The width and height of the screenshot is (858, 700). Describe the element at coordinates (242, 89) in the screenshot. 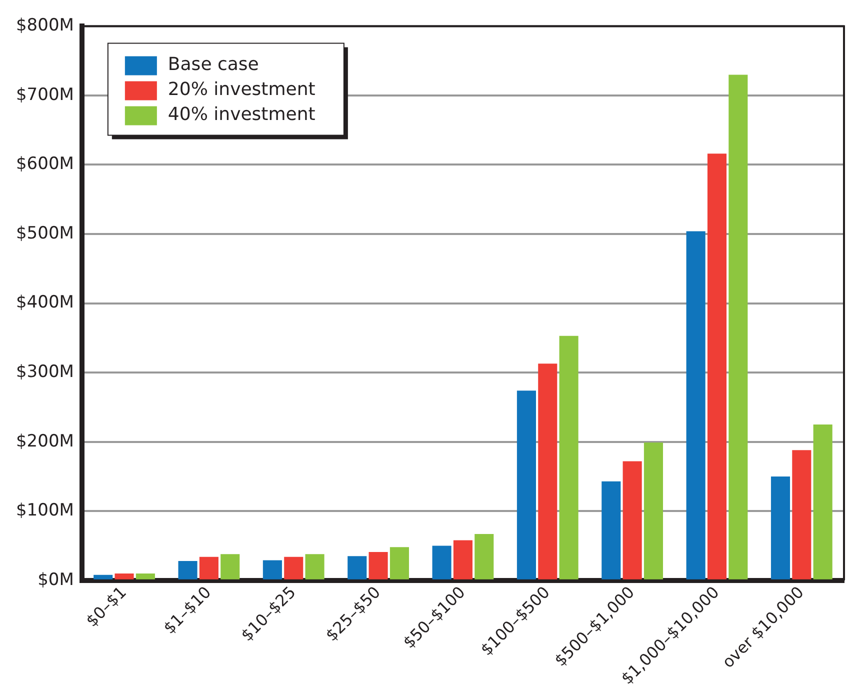

I see `legend-label: 20% investment` at that location.